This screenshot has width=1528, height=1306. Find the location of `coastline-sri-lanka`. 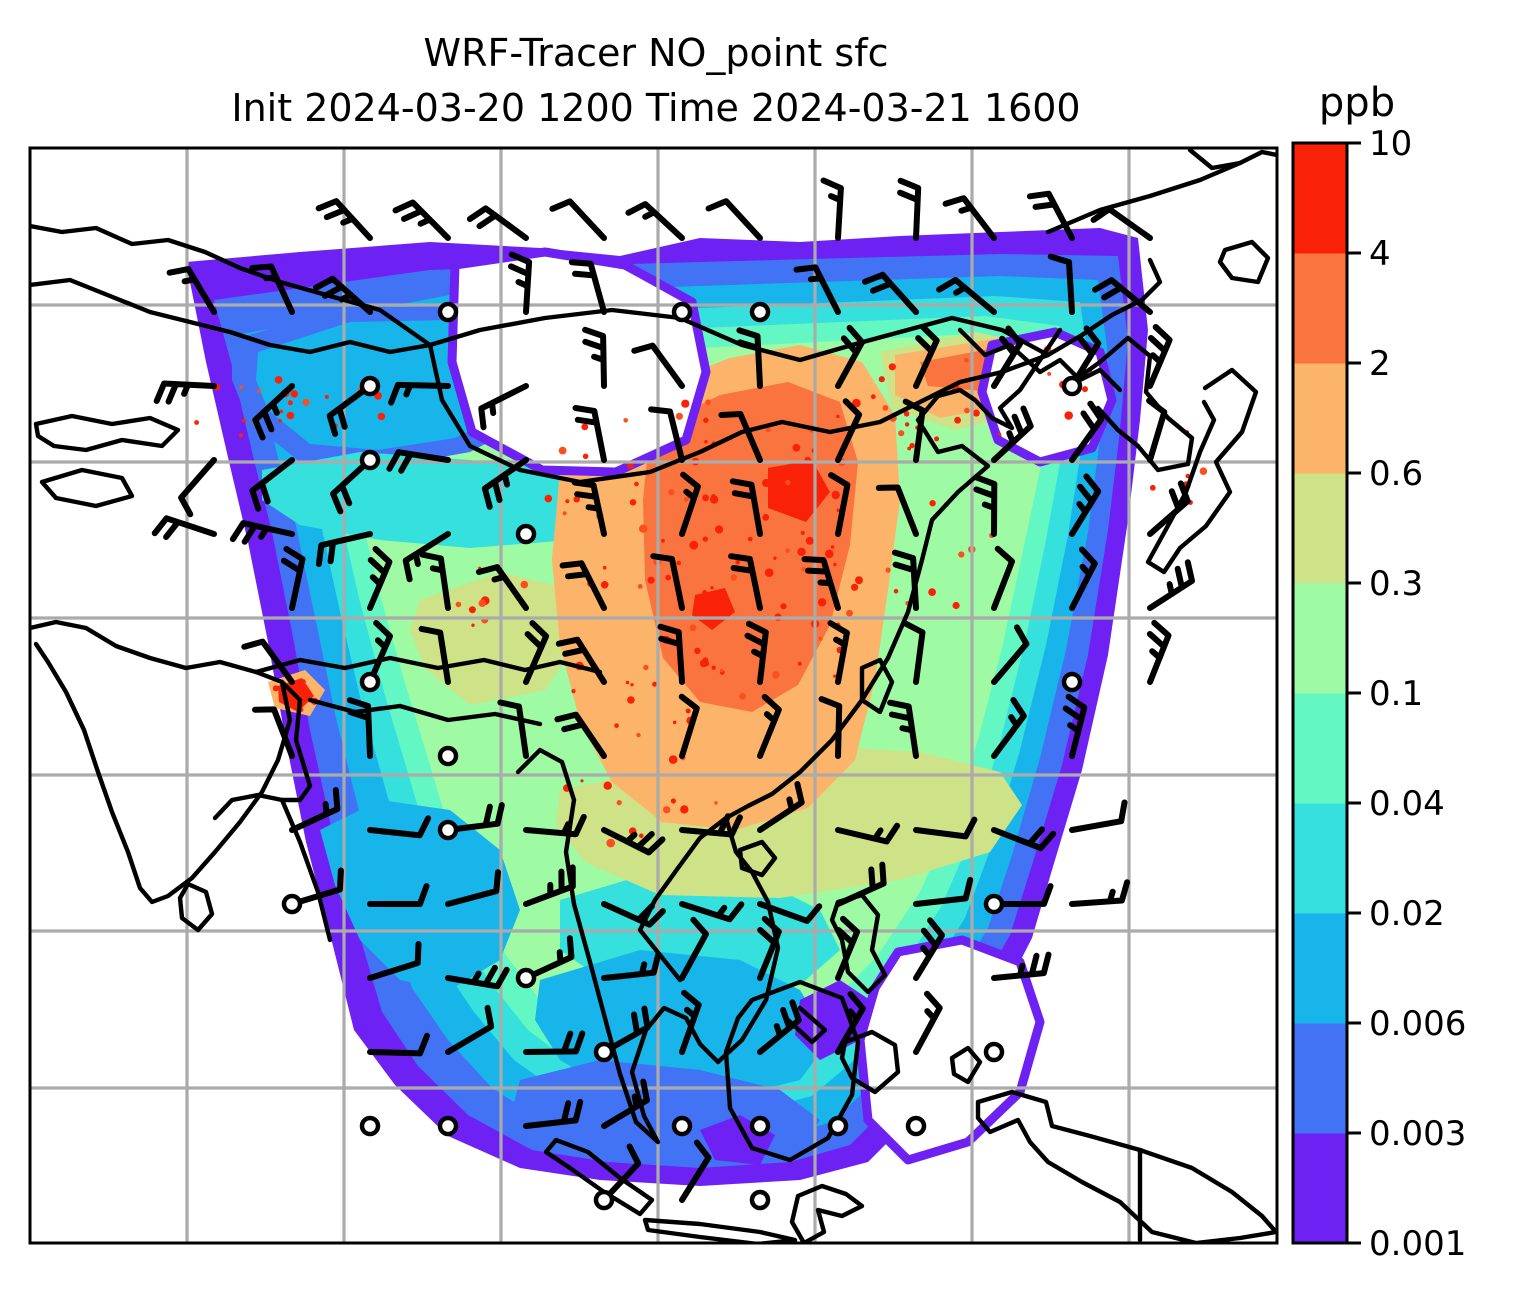

coastline-sri-lanka is located at coordinates (196, 907).